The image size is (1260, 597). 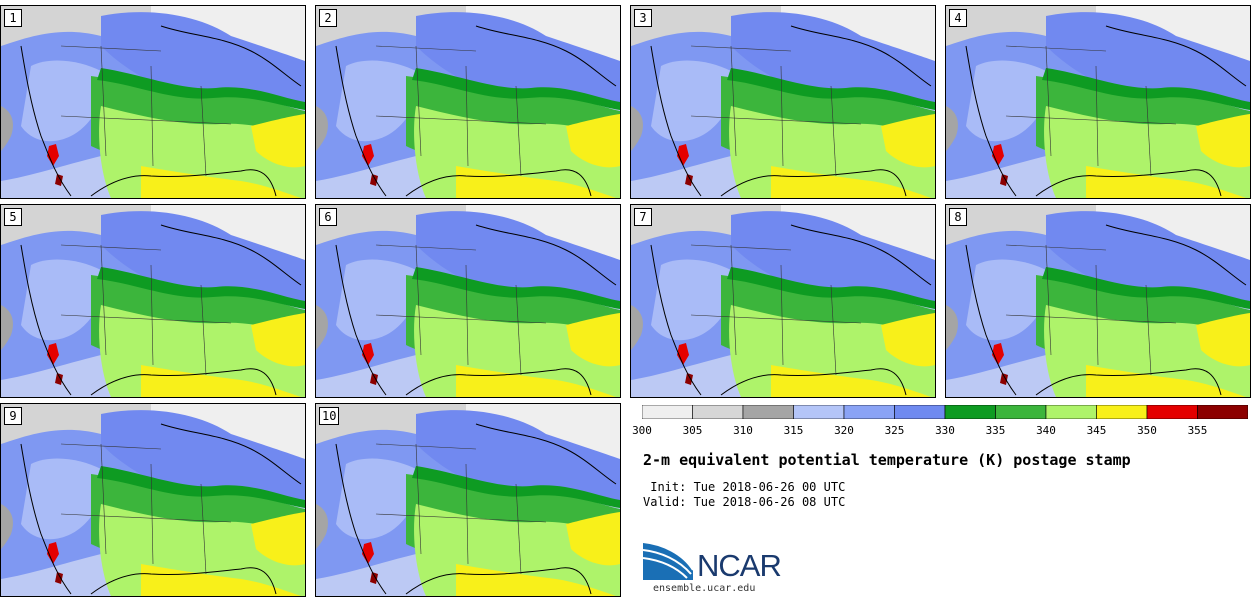 I want to click on postage-stamp-4: 4, so click(x=1098, y=102).